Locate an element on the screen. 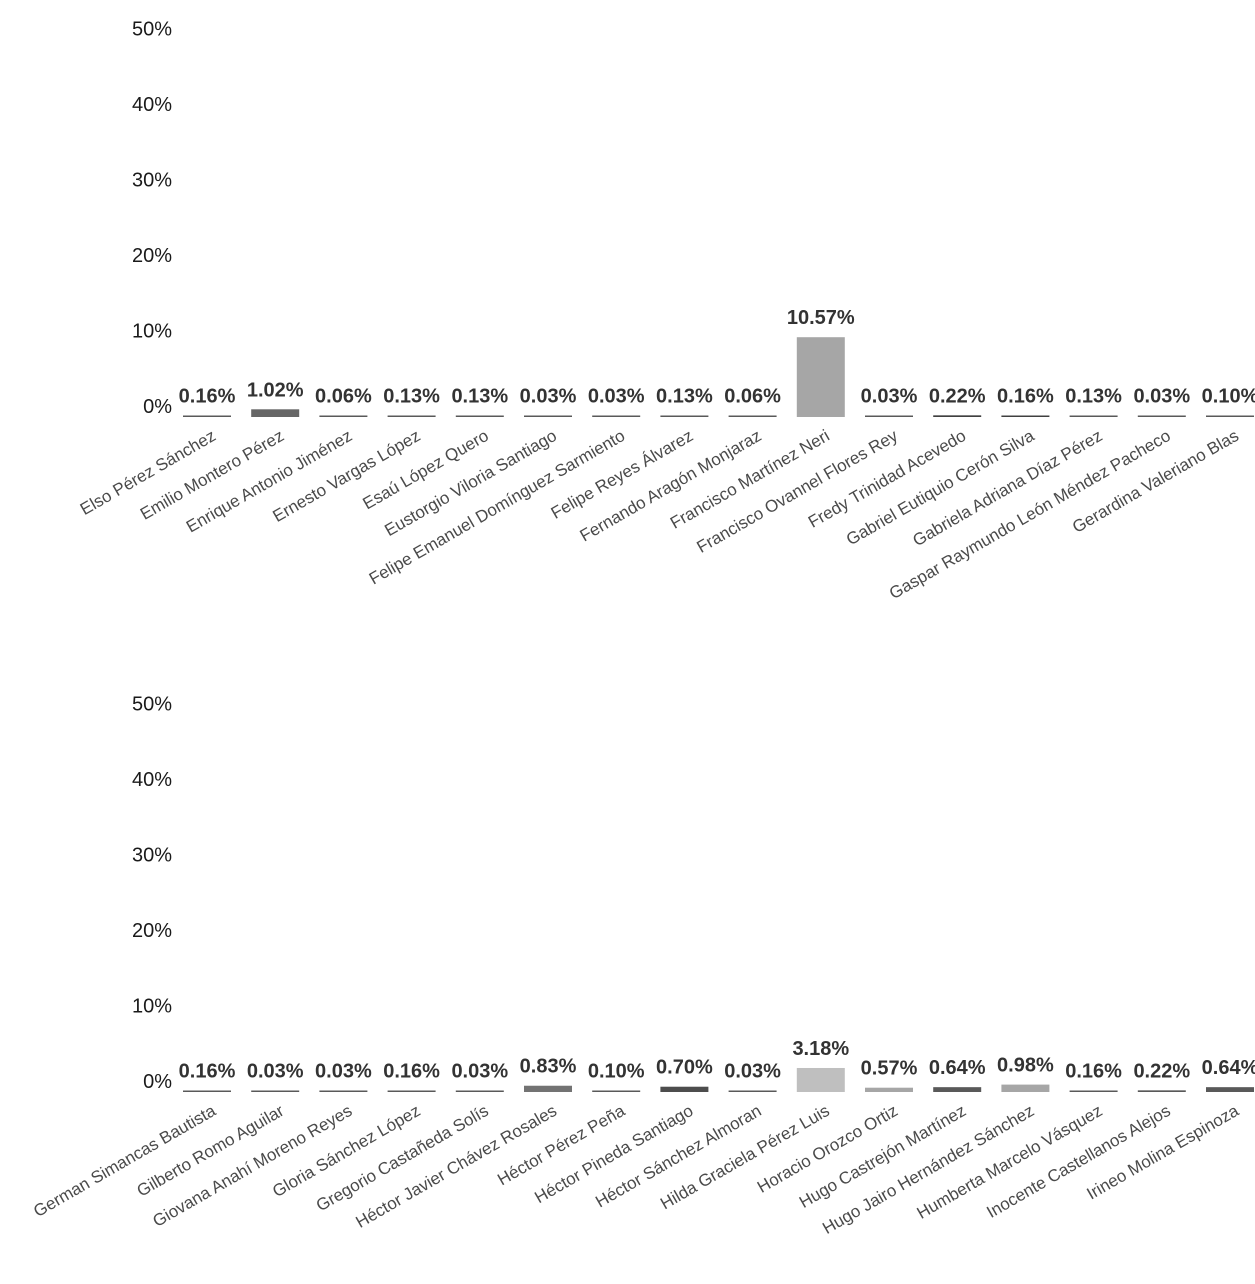 The height and width of the screenshot is (1284, 1255). data-label: 0.57% is located at coordinates (889, 1069).